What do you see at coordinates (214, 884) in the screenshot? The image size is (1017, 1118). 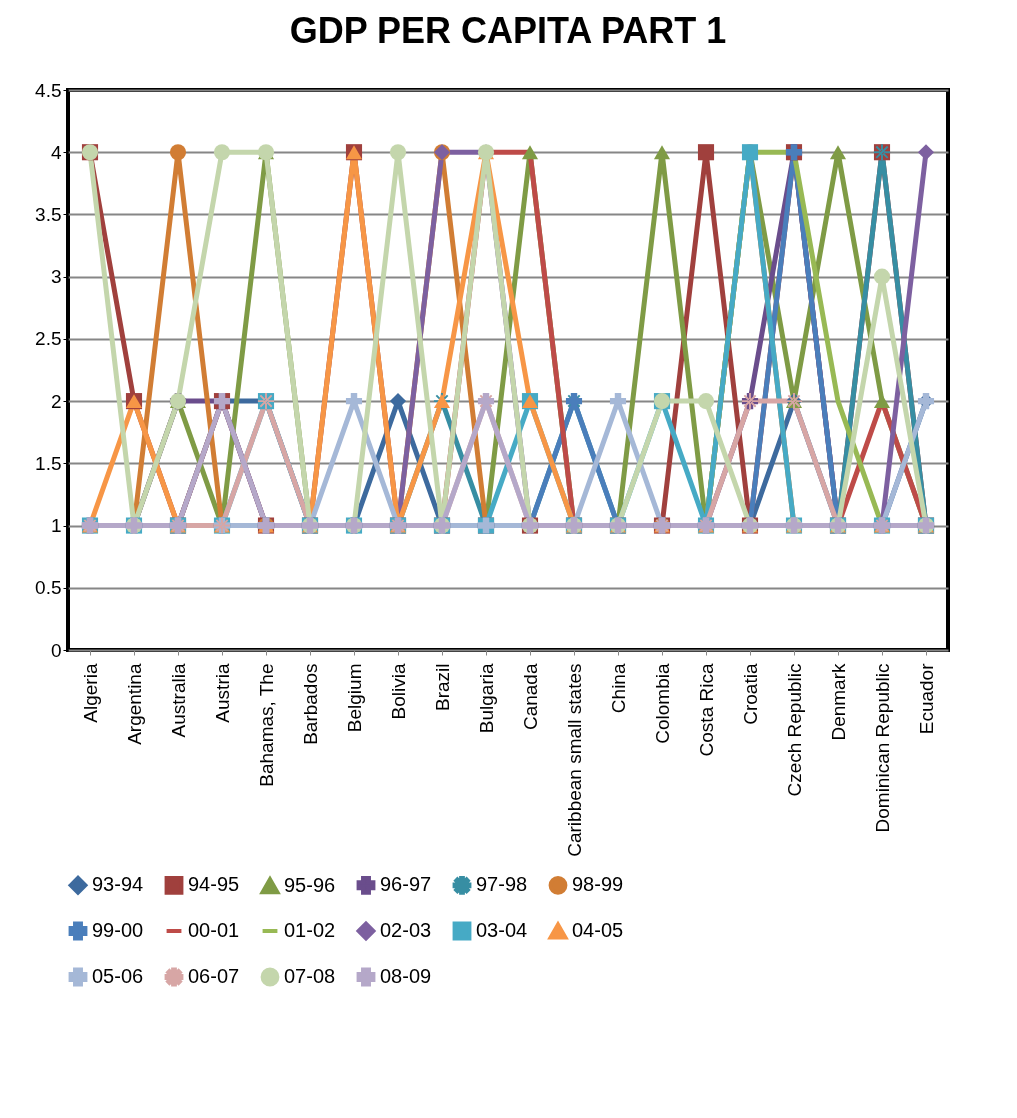 I see `legend-label: 94-95` at bounding box center [214, 884].